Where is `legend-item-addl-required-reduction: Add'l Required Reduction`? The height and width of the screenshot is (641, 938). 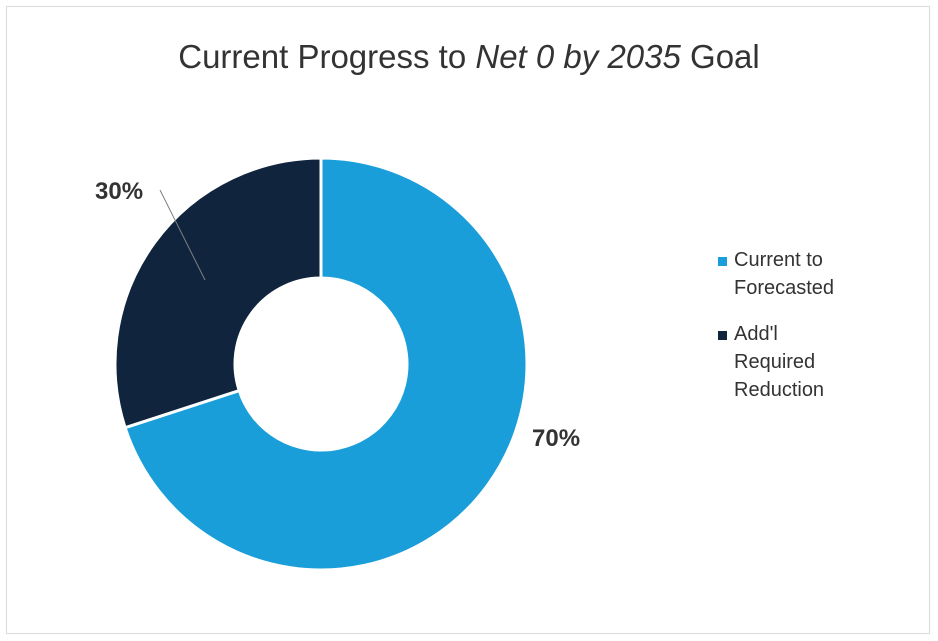 legend-item-addl-required-reduction: Add'l Required Reduction is located at coordinates (818, 362).